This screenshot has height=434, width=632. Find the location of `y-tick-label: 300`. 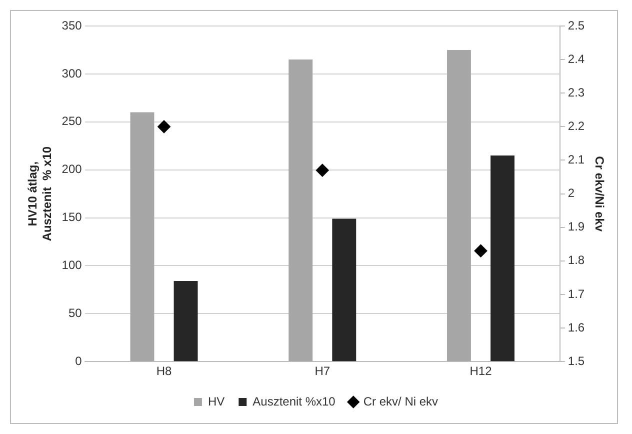

y-tick-label: 300 is located at coordinates (72, 73).